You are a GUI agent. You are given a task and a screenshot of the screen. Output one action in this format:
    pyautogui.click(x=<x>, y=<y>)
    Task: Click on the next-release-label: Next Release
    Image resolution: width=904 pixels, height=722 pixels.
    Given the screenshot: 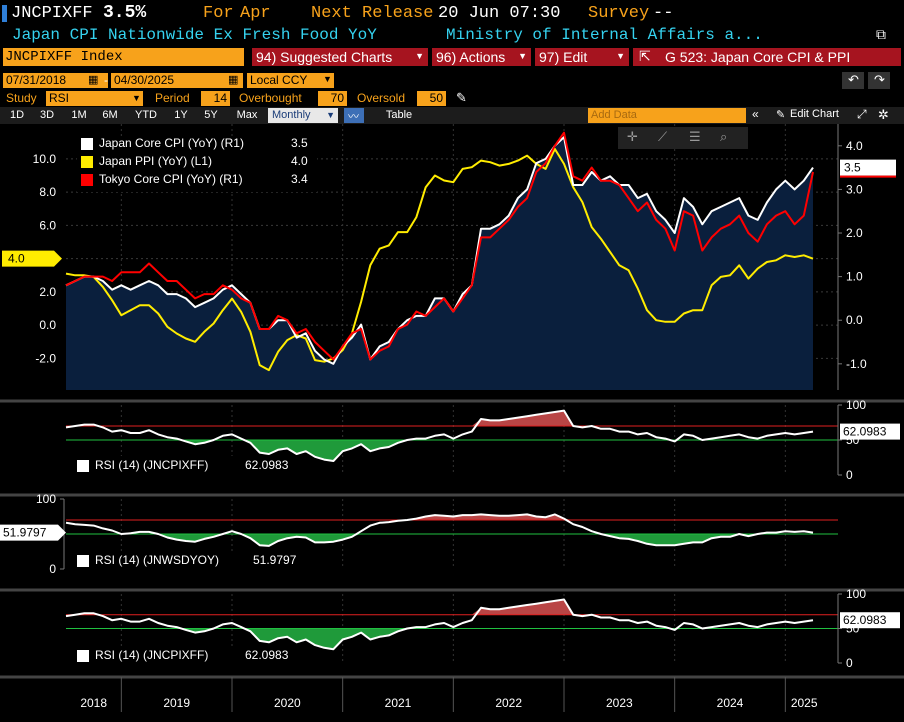 What is the action you would take?
    pyautogui.click(x=372, y=13)
    